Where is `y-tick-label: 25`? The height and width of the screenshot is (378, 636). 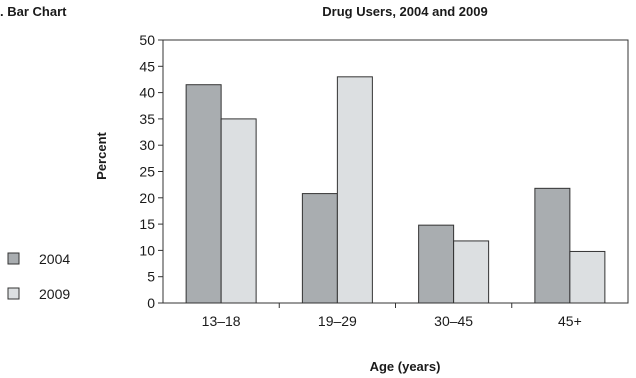 y-tick-label: 25 is located at coordinates (147, 172).